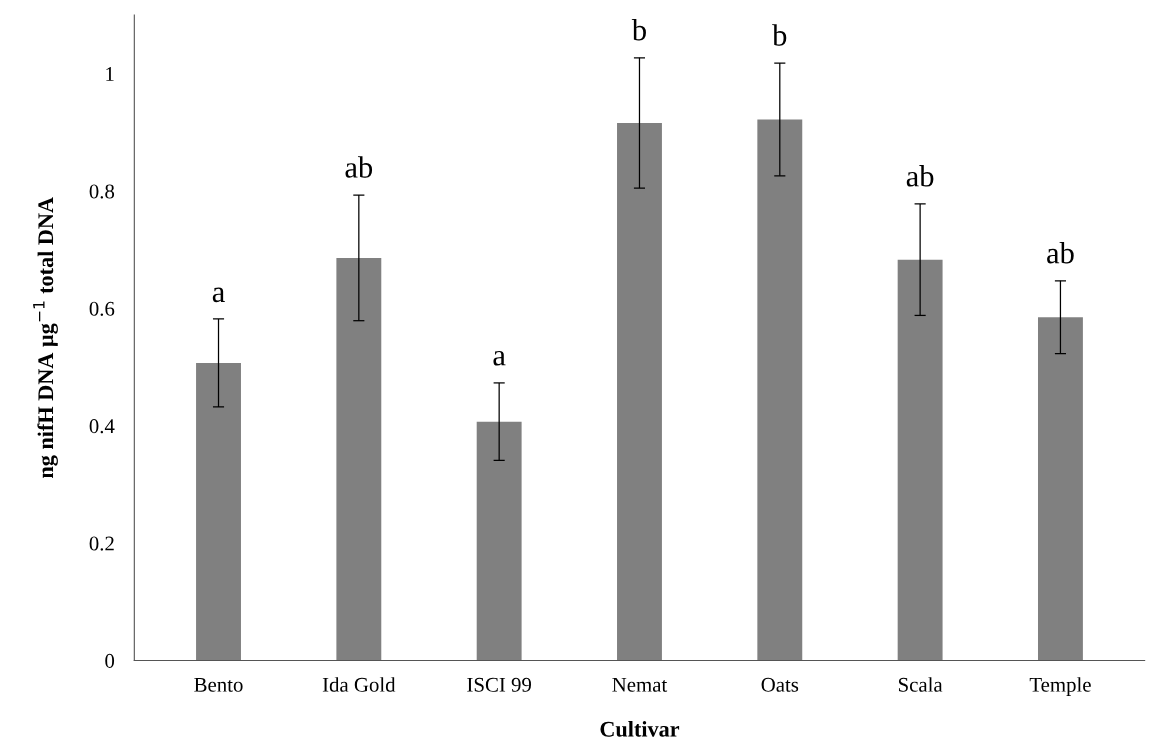 The image size is (1168, 748). Describe the element at coordinates (1060, 687) in the screenshot. I see `x-tick-label: Temple` at that location.